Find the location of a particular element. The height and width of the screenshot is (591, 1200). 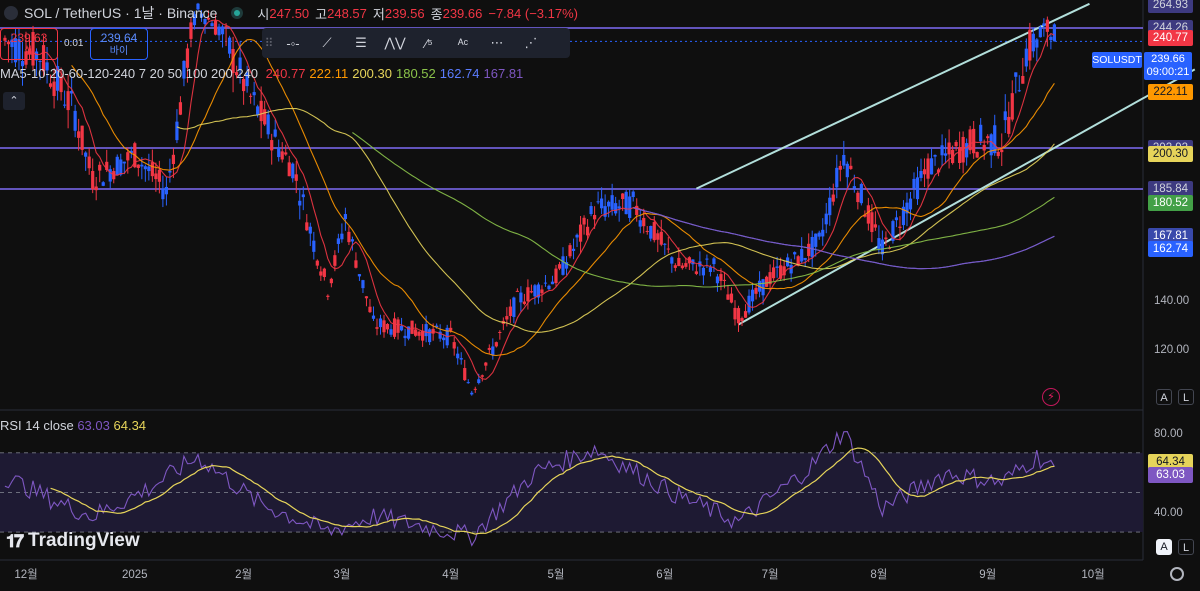

price-axis-label: 264.93 is located at coordinates (1170, 6).